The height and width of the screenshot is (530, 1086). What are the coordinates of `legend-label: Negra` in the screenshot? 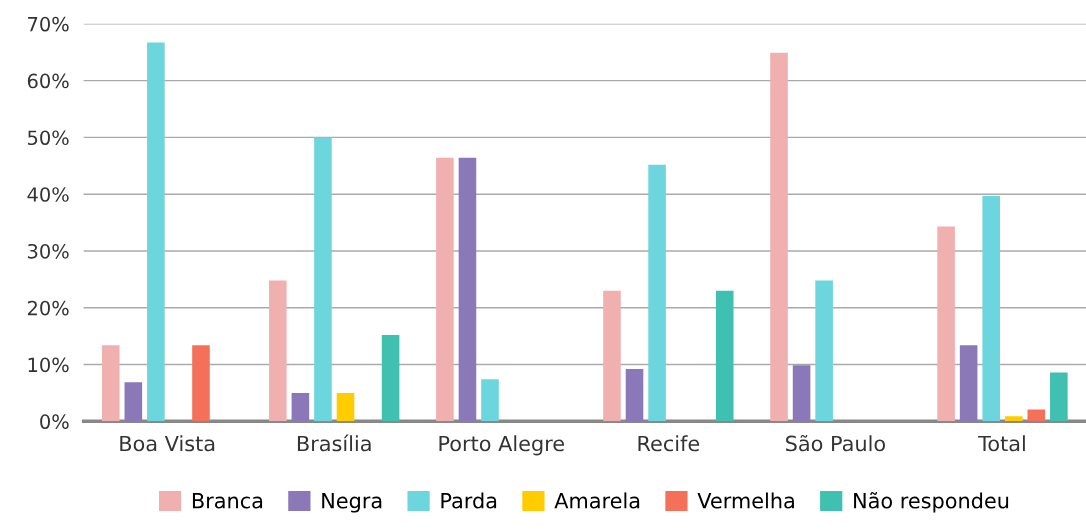 It's located at (352, 503).